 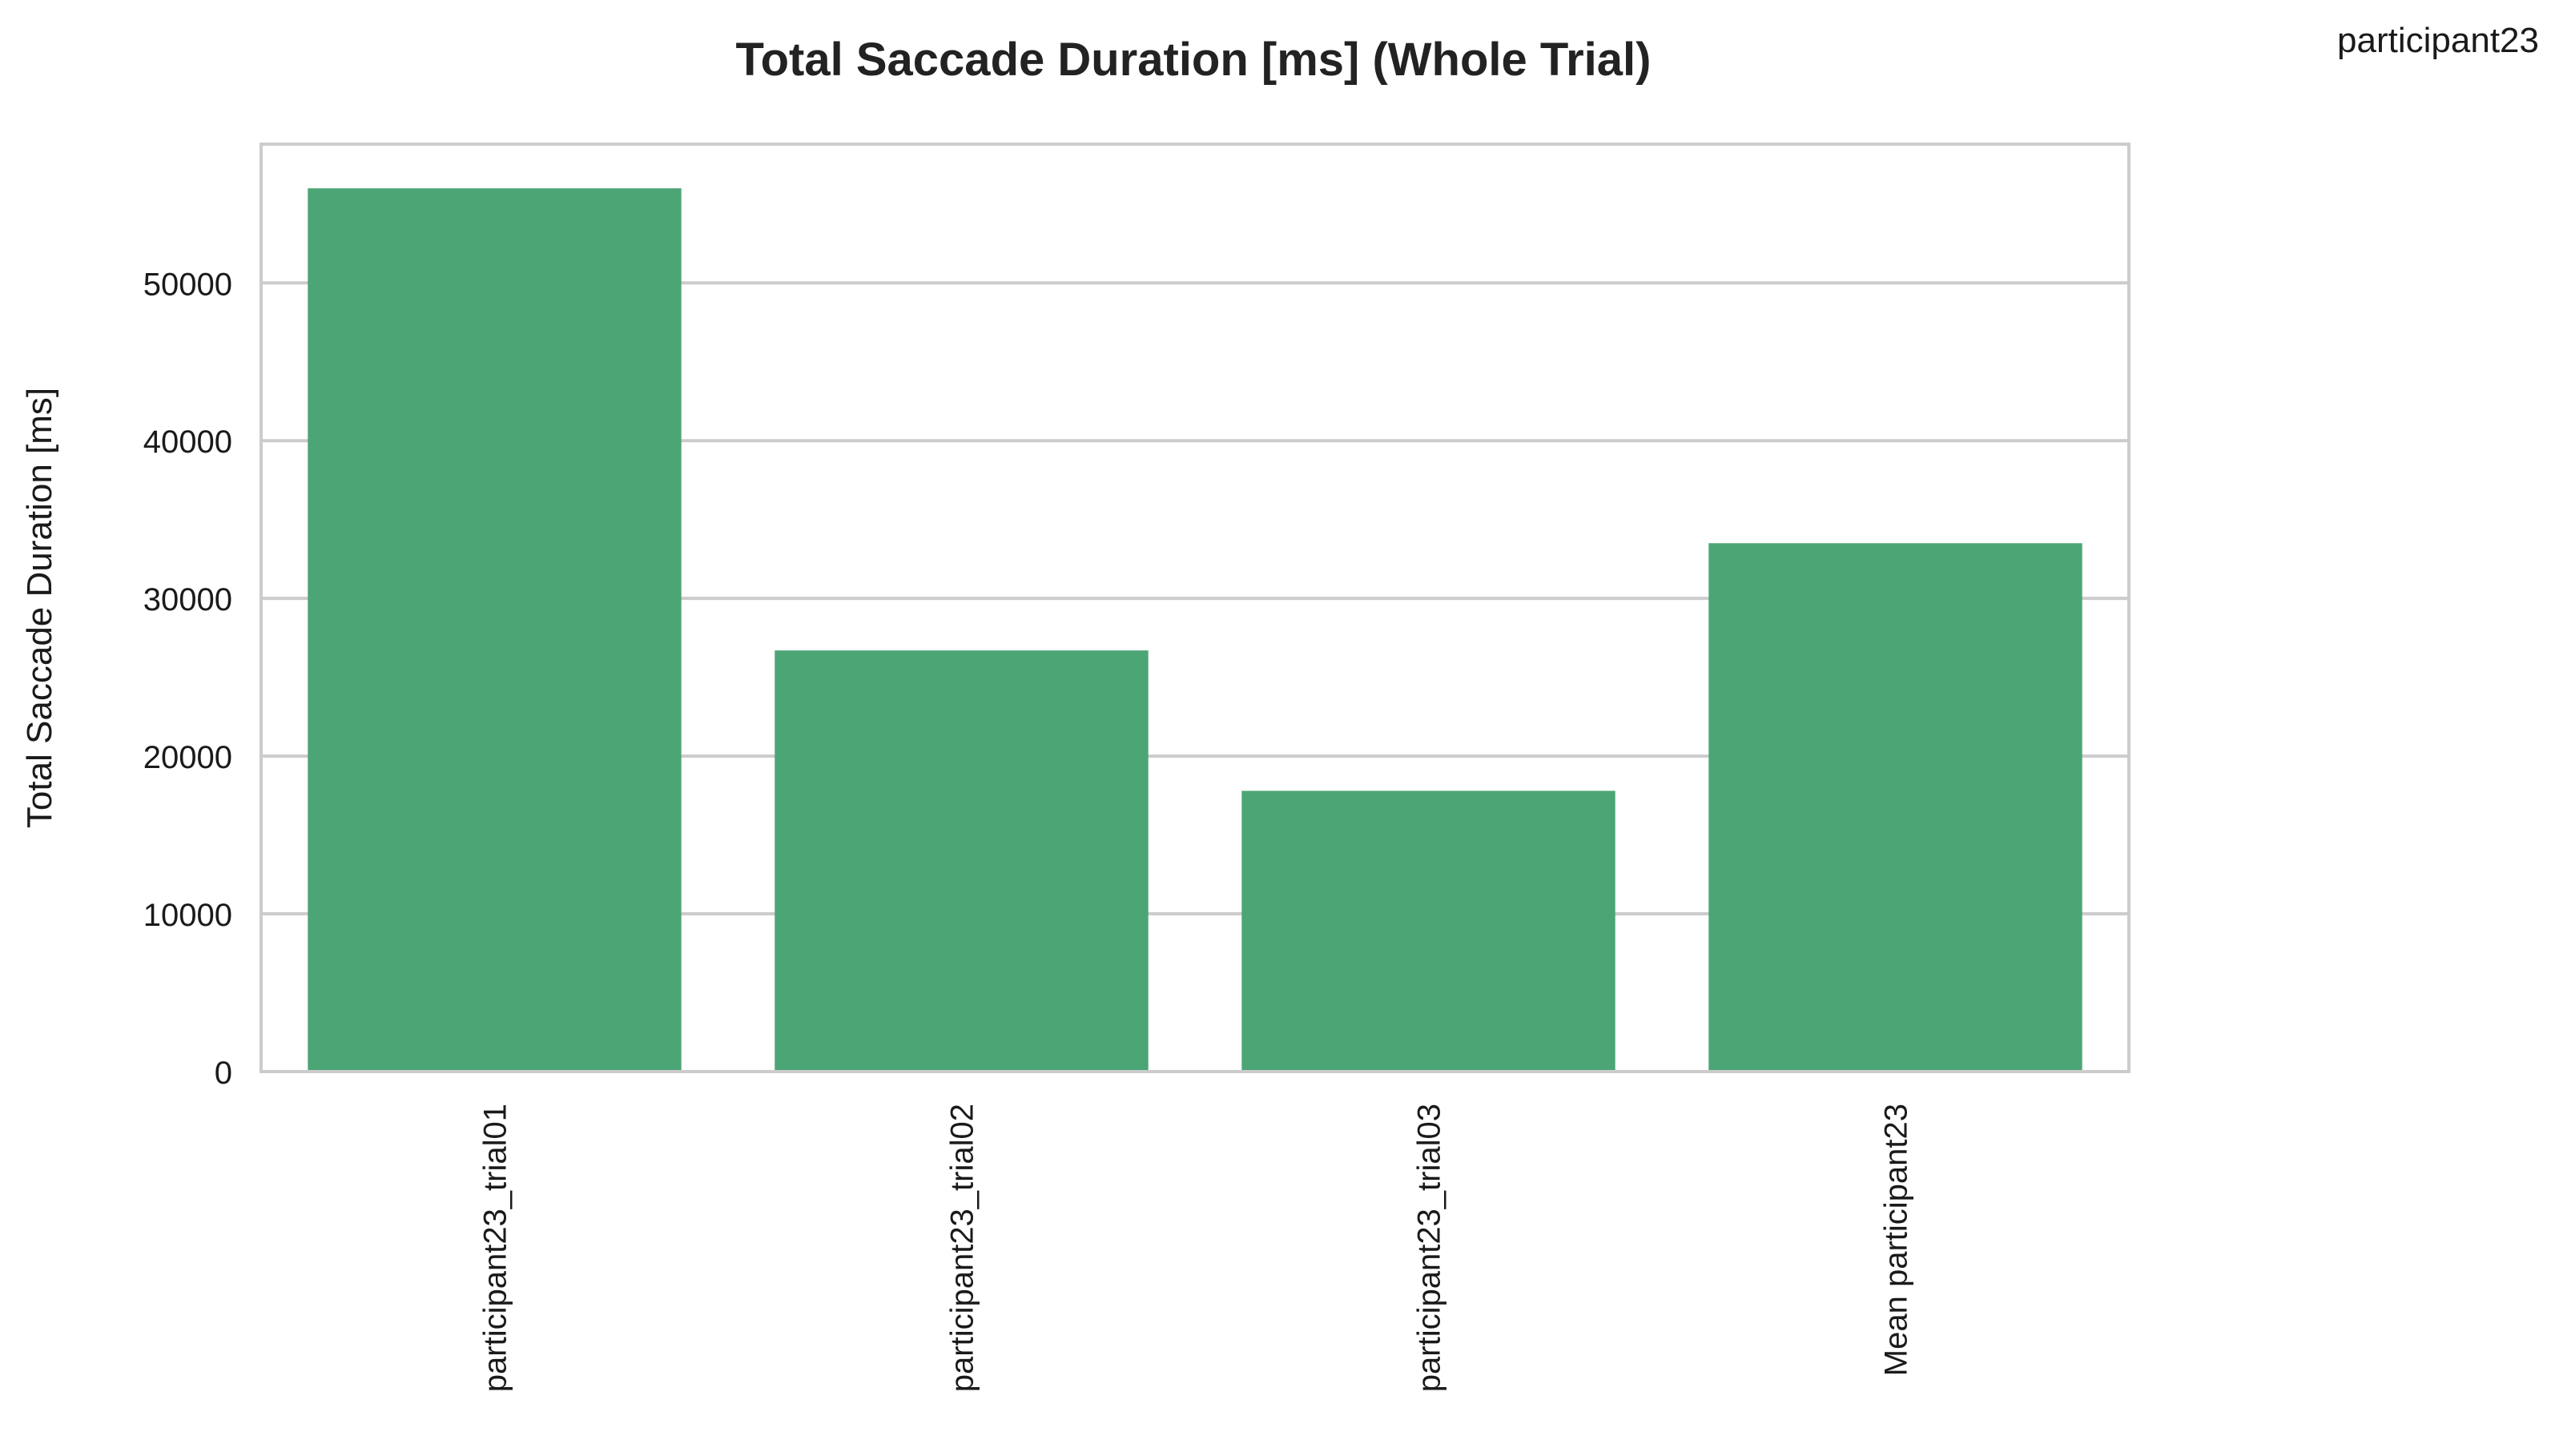 What do you see at coordinates (1430, 1248) in the screenshot?
I see `x-tick-label: participant23_trial03` at bounding box center [1430, 1248].